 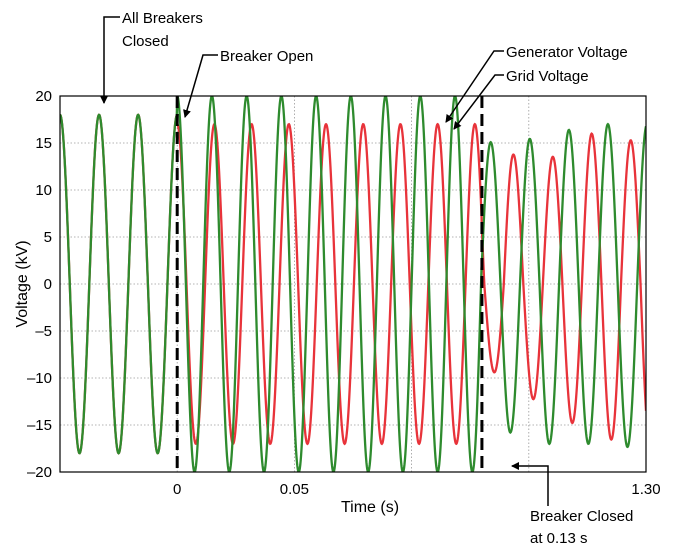 What do you see at coordinates (145, 41) in the screenshot?
I see `annotation-text: Closed` at bounding box center [145, 41].